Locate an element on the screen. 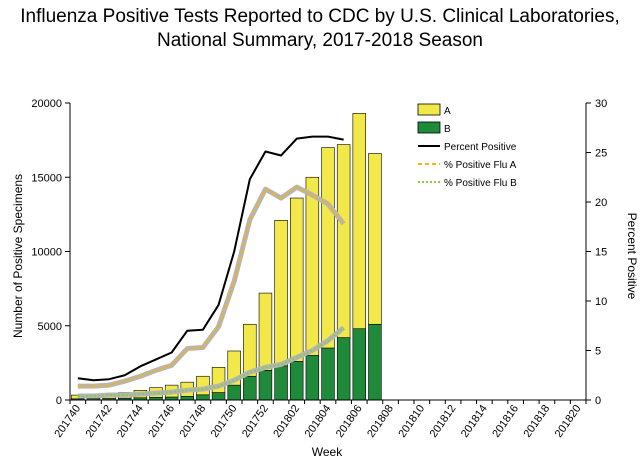 The image size is (640, 460). y2-tick-label: 0 is located at coordinates (598, 401).